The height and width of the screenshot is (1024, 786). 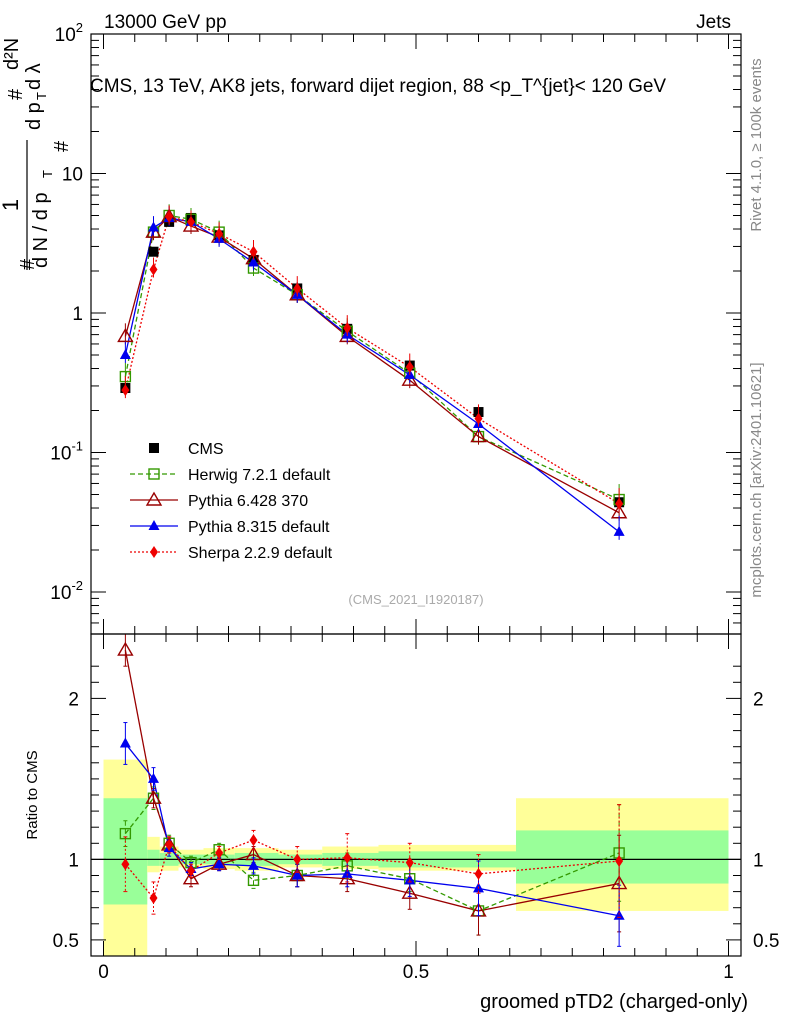 I want to click on ratio-y-tick-label-right: 2, so click(x=758, y=699).